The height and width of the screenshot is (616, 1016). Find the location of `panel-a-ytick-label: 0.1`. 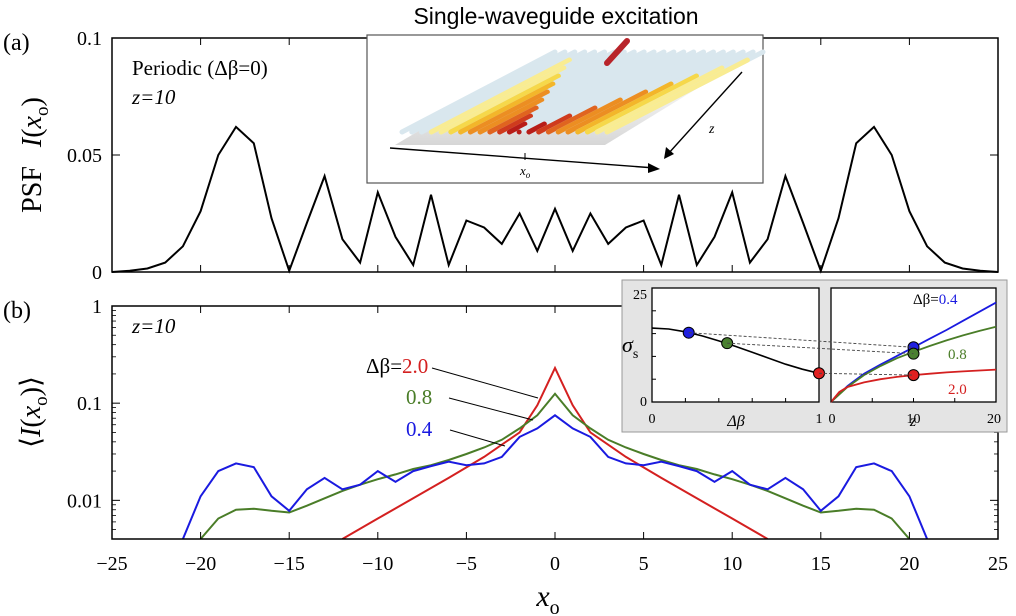

panel-a-ytick-label: 0.1 is located at coordinates (89, 39).